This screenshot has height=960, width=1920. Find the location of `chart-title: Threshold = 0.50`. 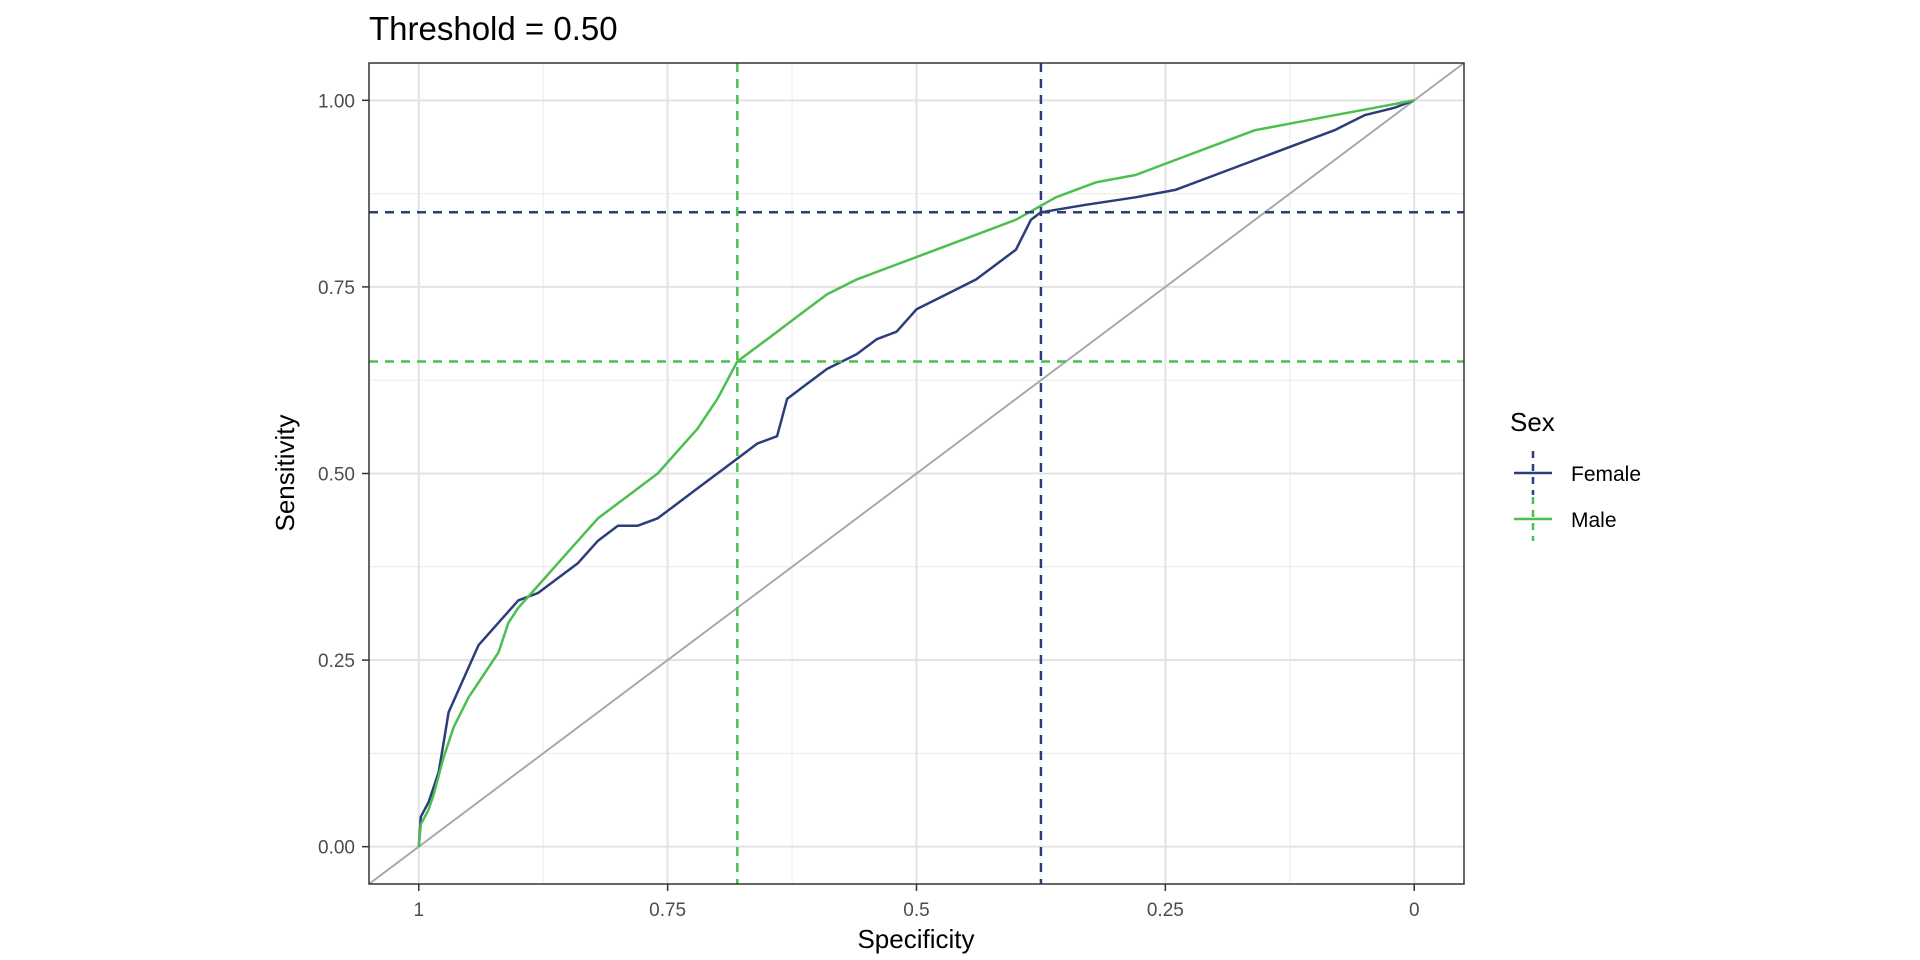

chart-title: Threshold = 0.50 is located at coordinates (493, 28).